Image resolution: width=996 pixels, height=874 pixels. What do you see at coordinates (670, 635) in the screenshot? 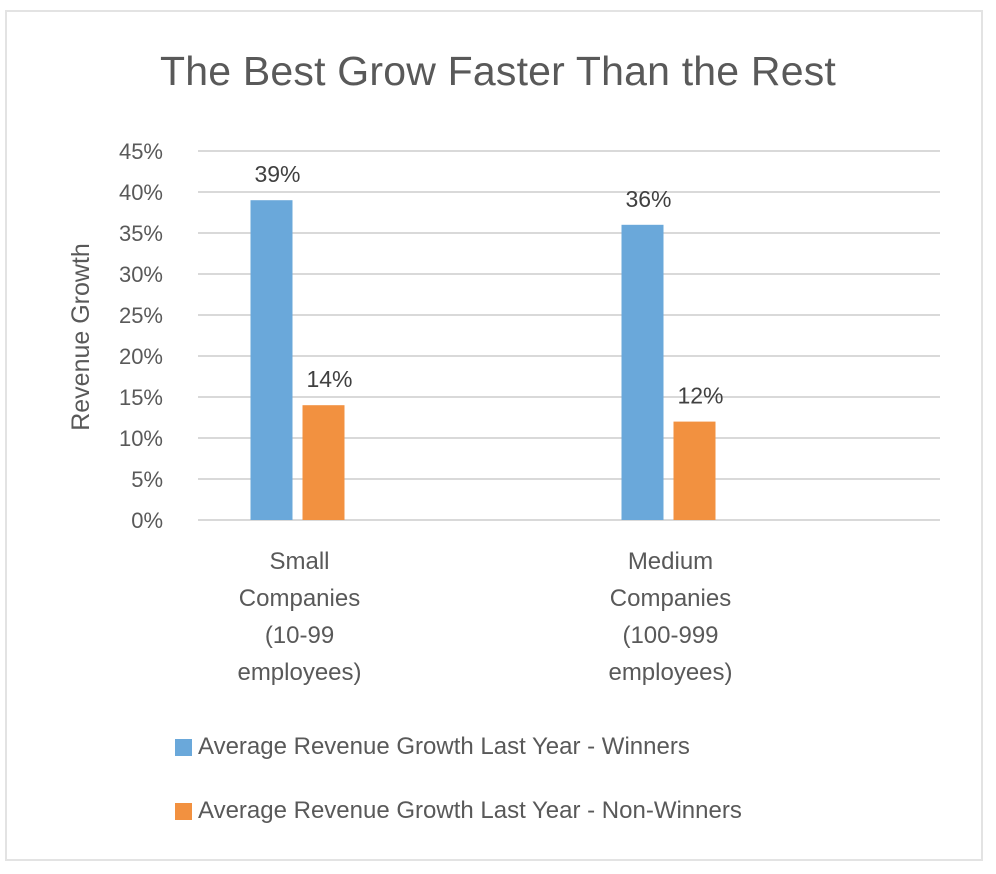
I see `x-category-label-line: (100-999` at bounding box center [670, 635].